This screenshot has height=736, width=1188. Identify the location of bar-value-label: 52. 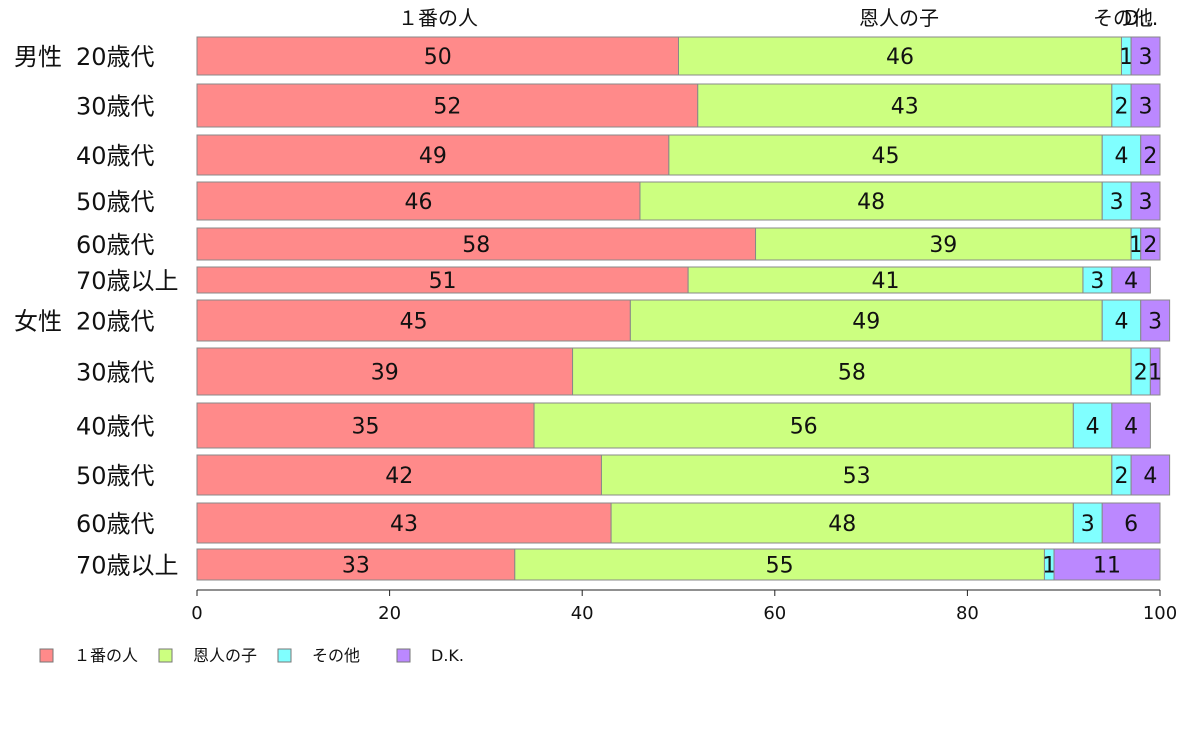
(447, 107).